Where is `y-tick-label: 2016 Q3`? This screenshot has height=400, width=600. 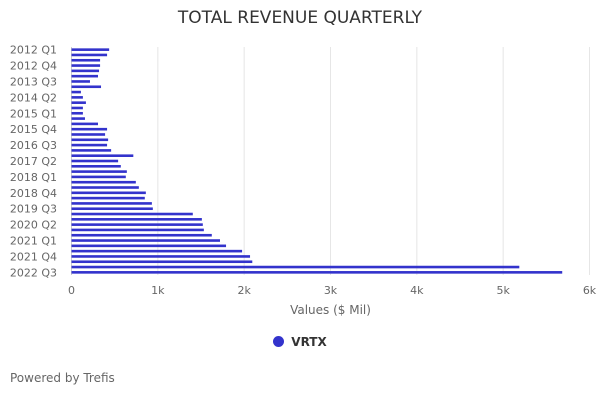 y-tick-label: 2016 Q3 is located at coordinates (33, 145).